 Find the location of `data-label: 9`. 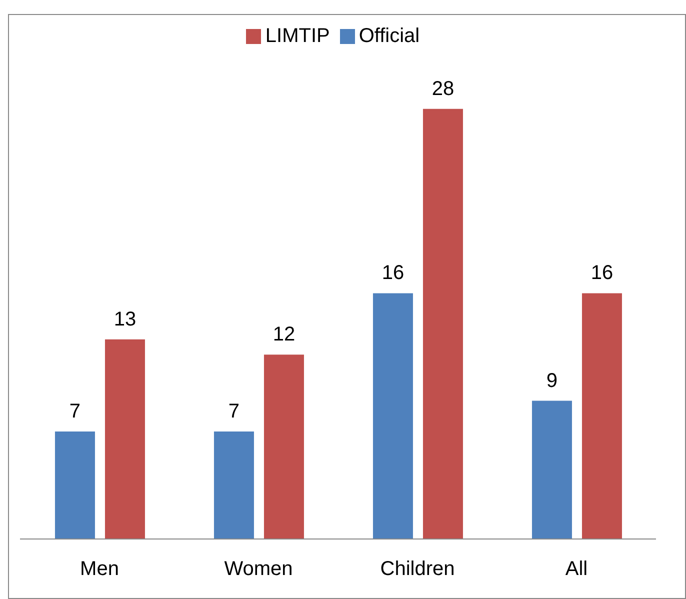

data-label: 9 is located at coordinates (552, 381).